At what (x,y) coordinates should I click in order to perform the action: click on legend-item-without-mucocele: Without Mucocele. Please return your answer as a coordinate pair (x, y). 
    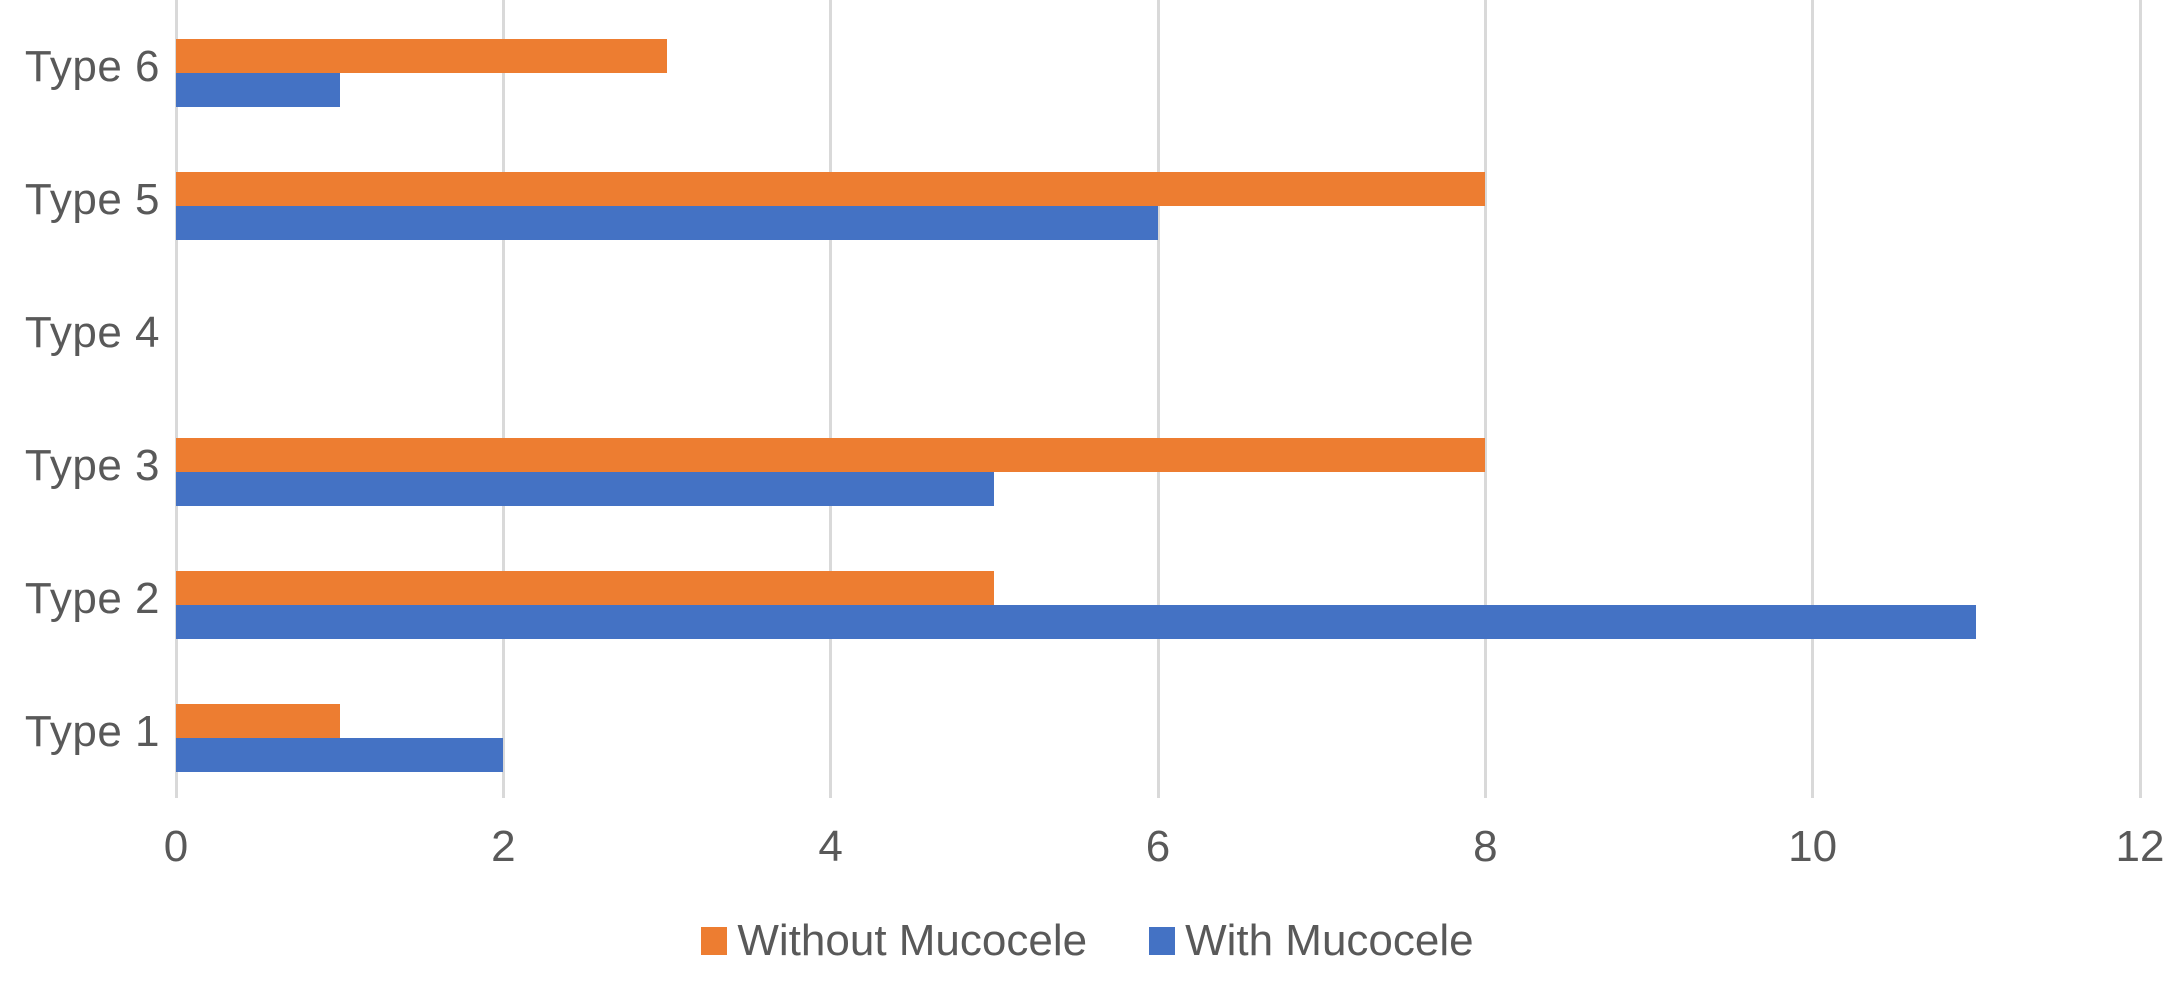
    Looking at the image, I should click on (894, 941).